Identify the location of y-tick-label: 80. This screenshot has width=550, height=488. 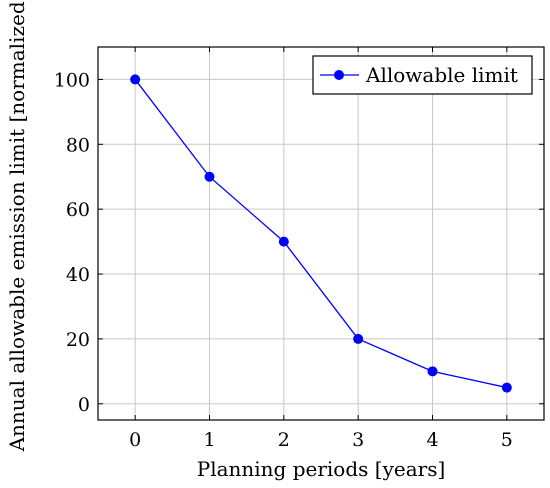
(78, 145).